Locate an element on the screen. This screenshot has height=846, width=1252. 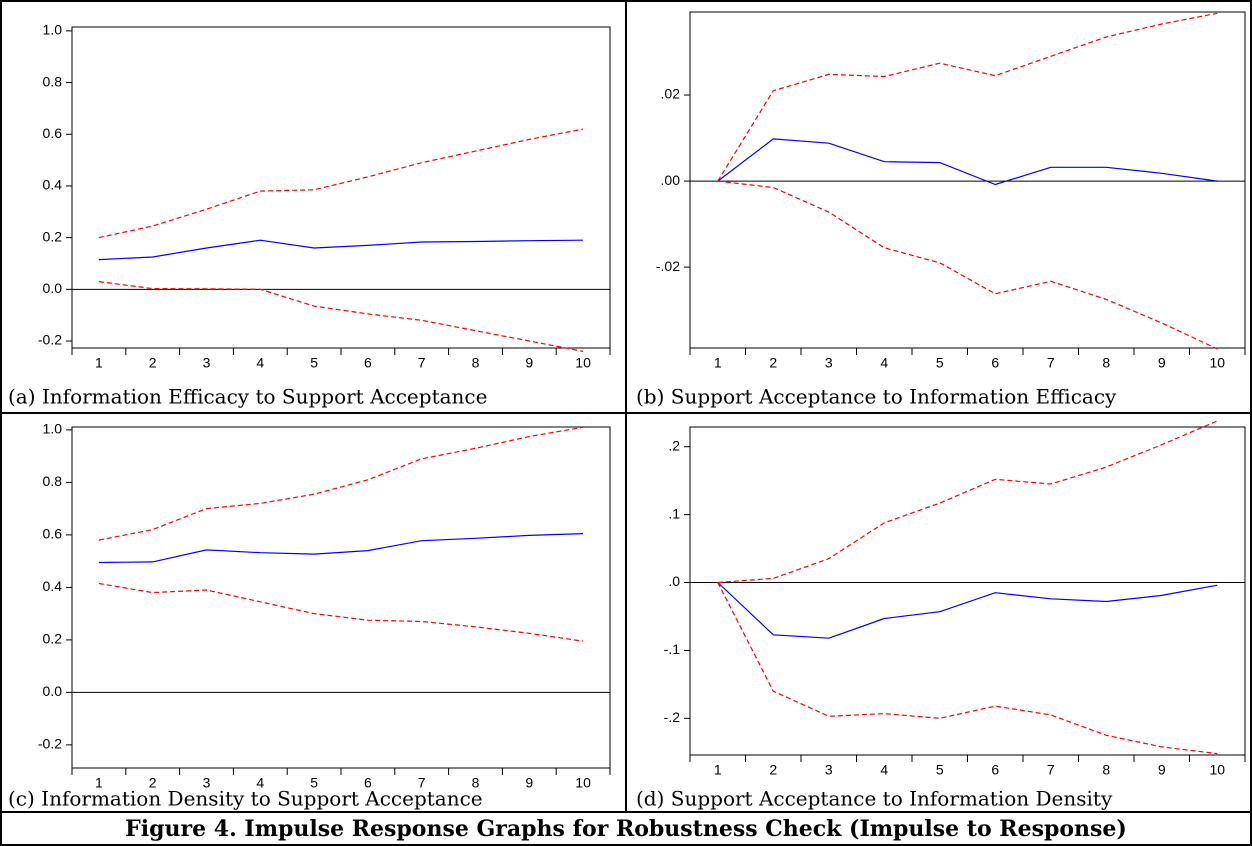
y-tick-label: -.1 is located at coordinates (672, 649).